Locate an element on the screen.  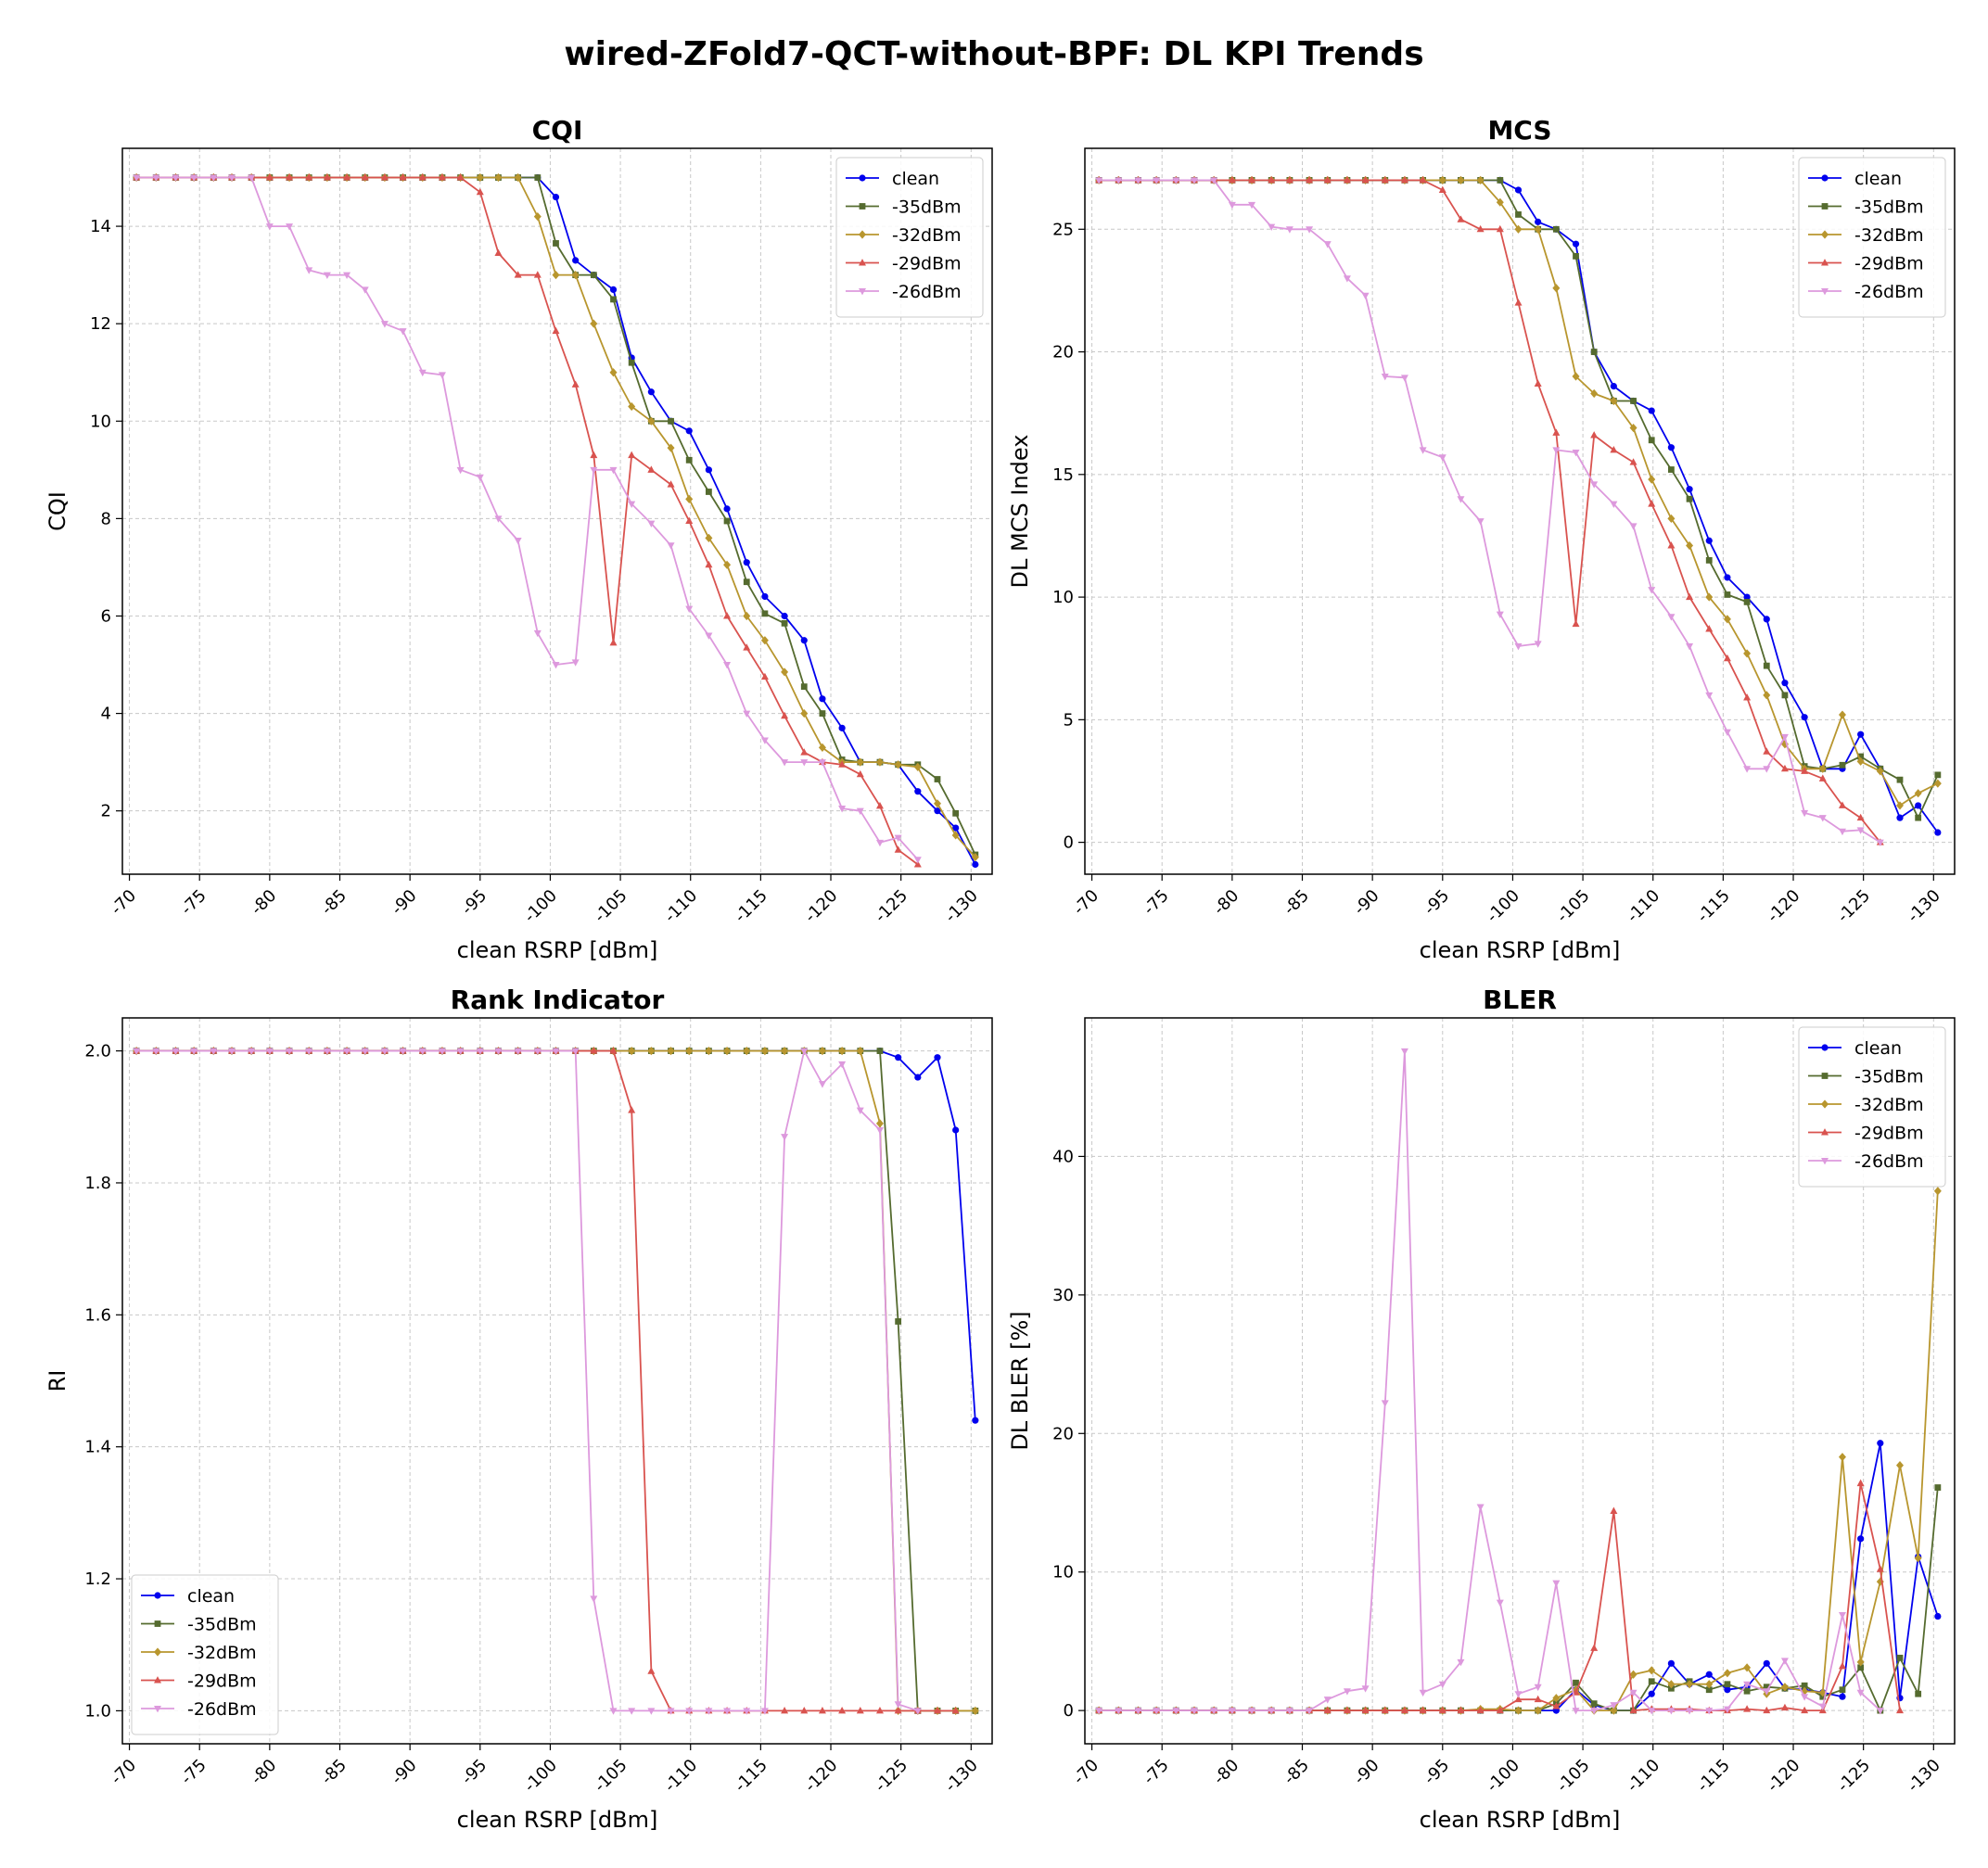
x-tick-label: -120 is located at coordinates (821, 1777).